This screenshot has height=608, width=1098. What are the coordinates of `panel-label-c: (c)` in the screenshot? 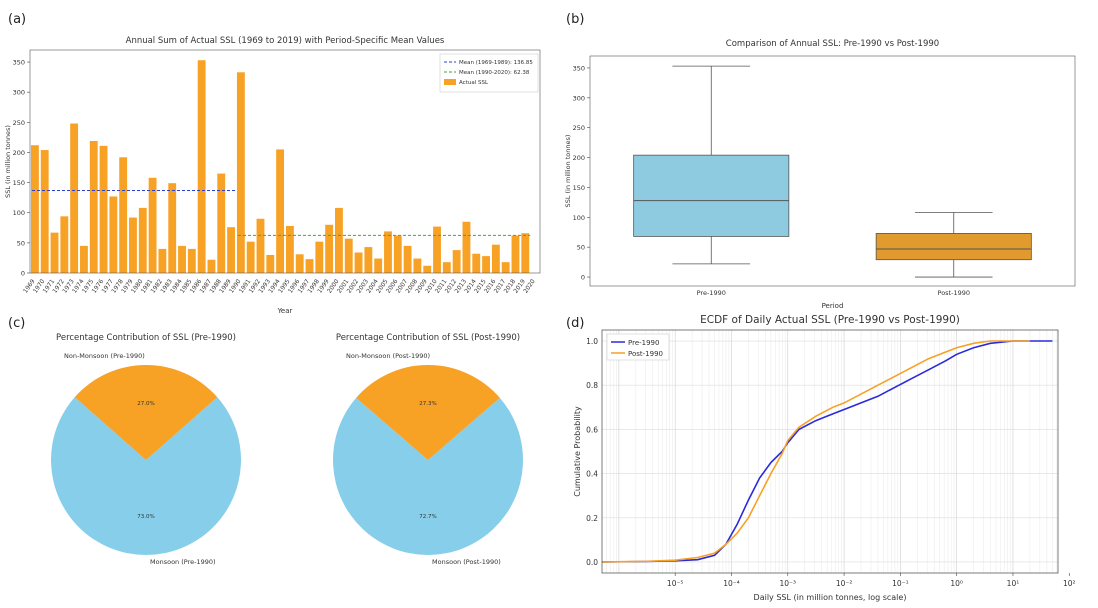 It's located at (17, 323).